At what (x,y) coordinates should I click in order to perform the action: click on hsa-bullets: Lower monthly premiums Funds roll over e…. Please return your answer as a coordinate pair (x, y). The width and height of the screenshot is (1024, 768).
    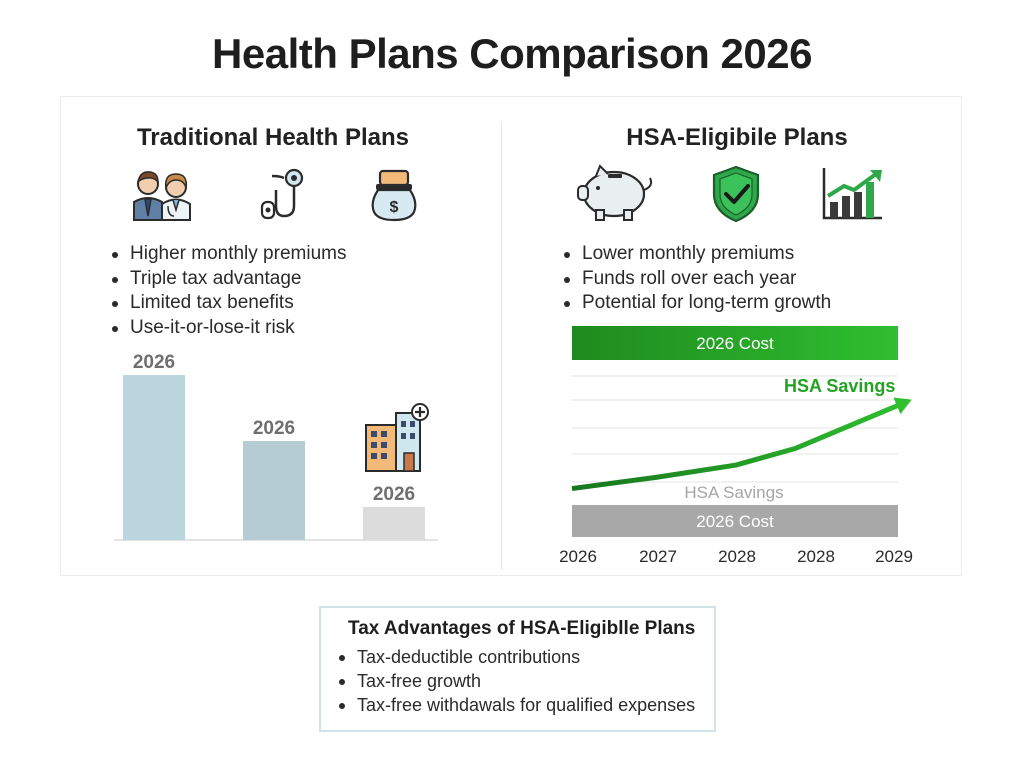
    Looking at the image, I should click on (696, 279).